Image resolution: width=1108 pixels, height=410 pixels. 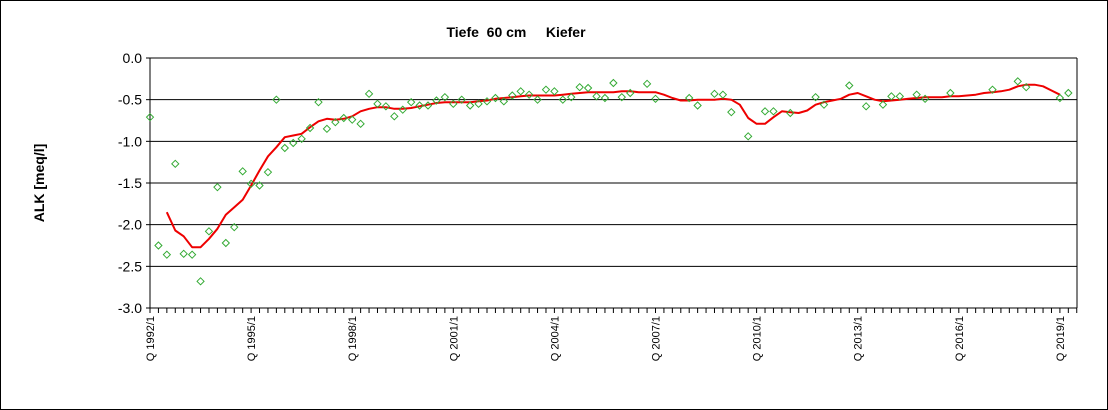 What do you see at coordinates (130, 308) in the screenshot?
I see `y-tick-label: -3.0` at bounding box center [130, 308].